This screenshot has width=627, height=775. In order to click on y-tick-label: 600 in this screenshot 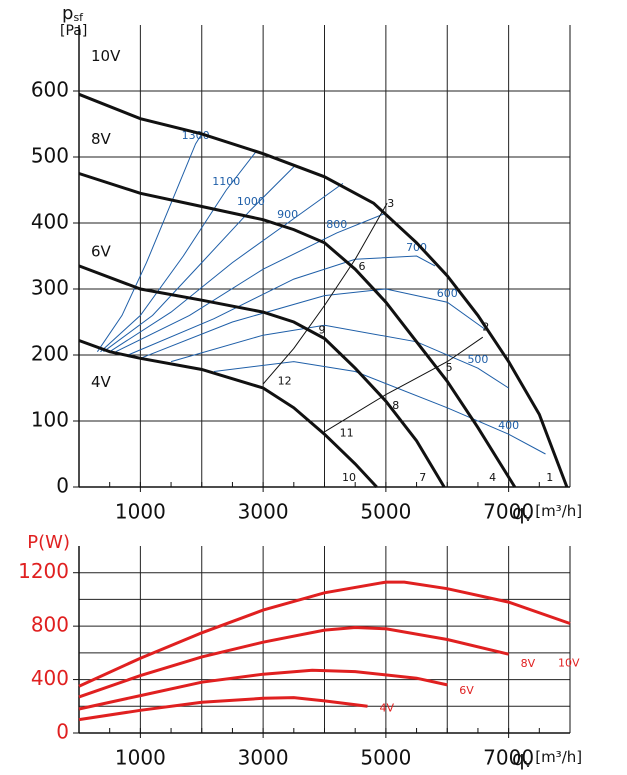, I will do `click(50, 90)`.